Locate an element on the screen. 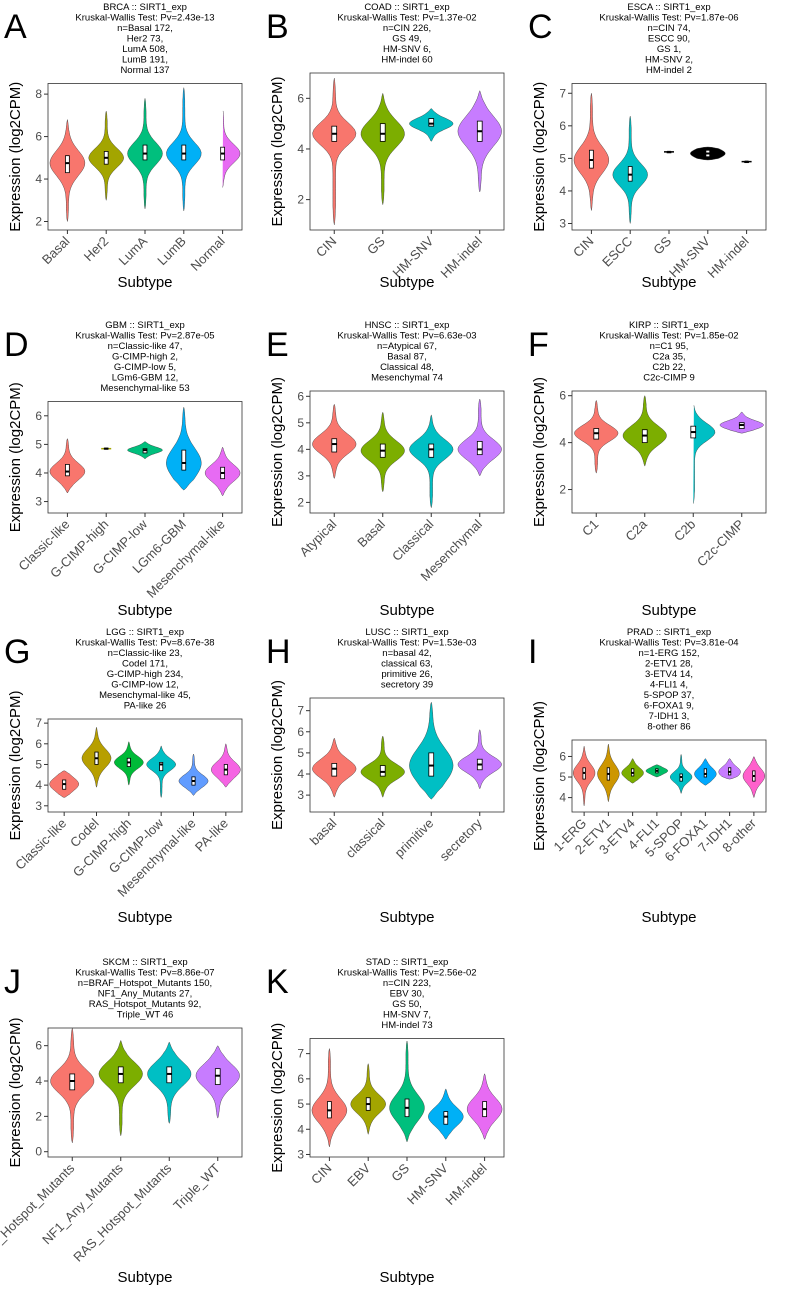  panel-title: primitive 26, is located at coordinates (406, 674).